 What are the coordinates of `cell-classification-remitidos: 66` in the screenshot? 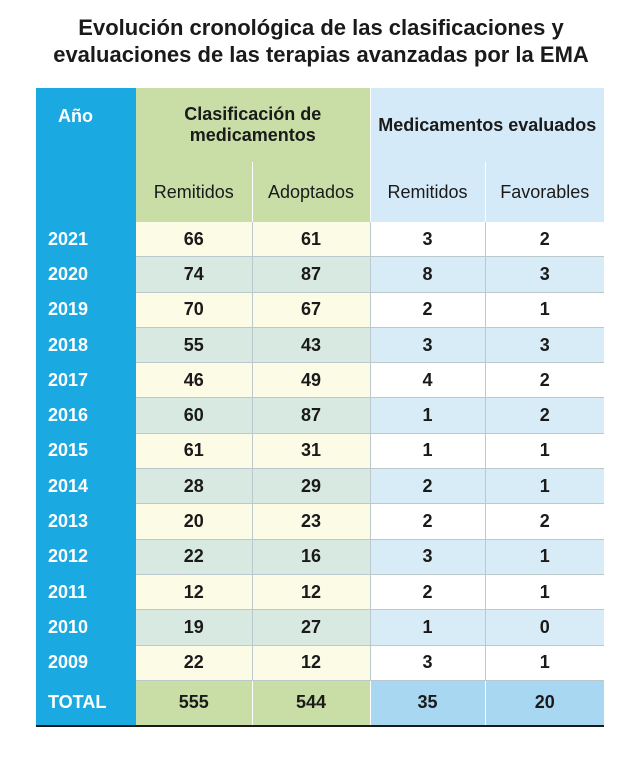 It's located at (194, 240).